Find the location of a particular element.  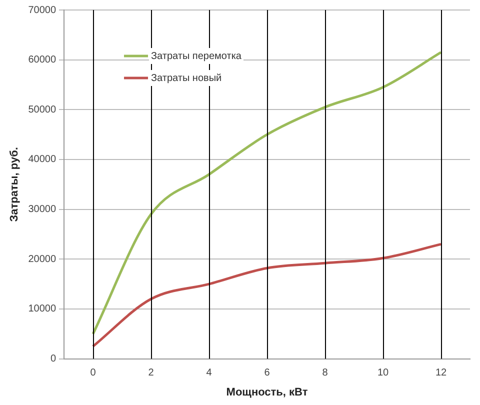

y-tick-label: 40000 is located at coordinates (42, 160).